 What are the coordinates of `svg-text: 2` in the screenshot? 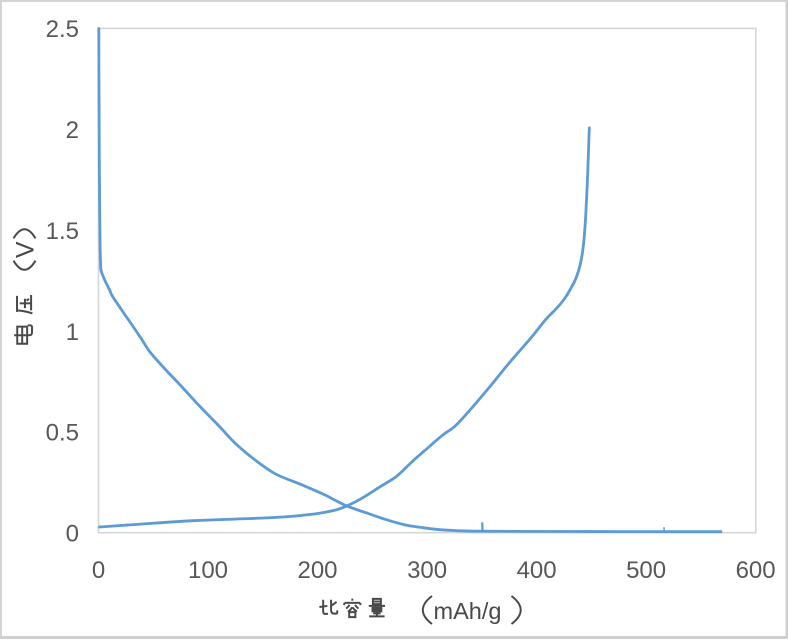 It's located at (72, 130).